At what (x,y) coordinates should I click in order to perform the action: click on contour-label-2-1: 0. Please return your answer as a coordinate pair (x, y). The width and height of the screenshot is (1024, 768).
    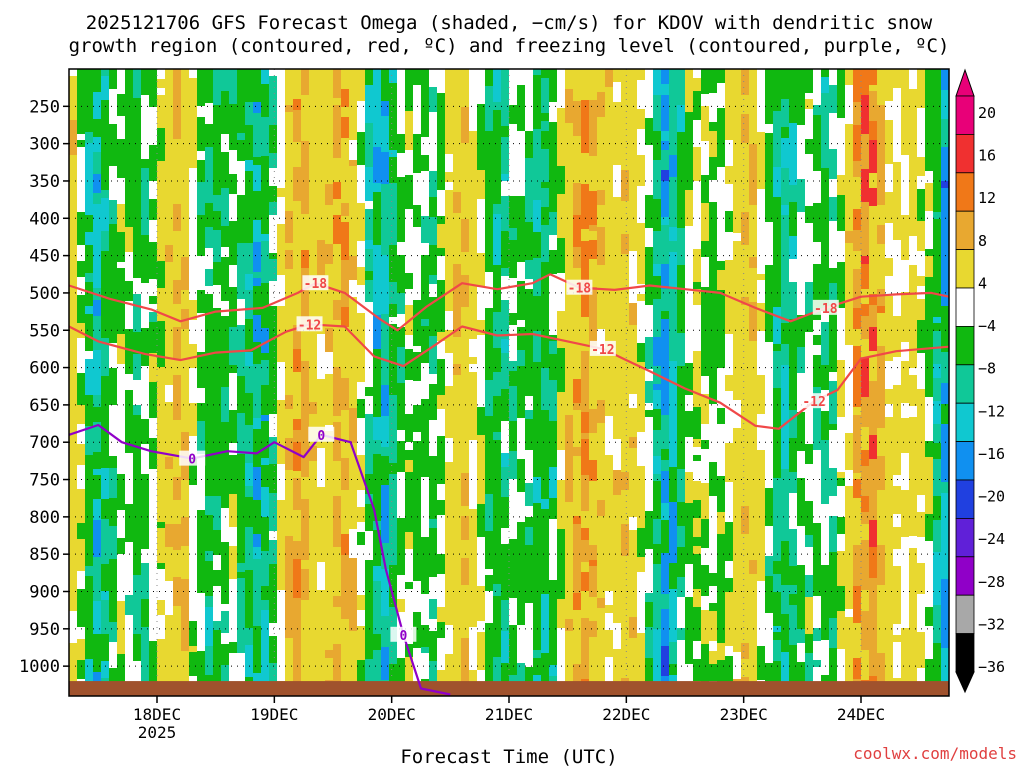
    Looking at the image, I should click on (321, 436).